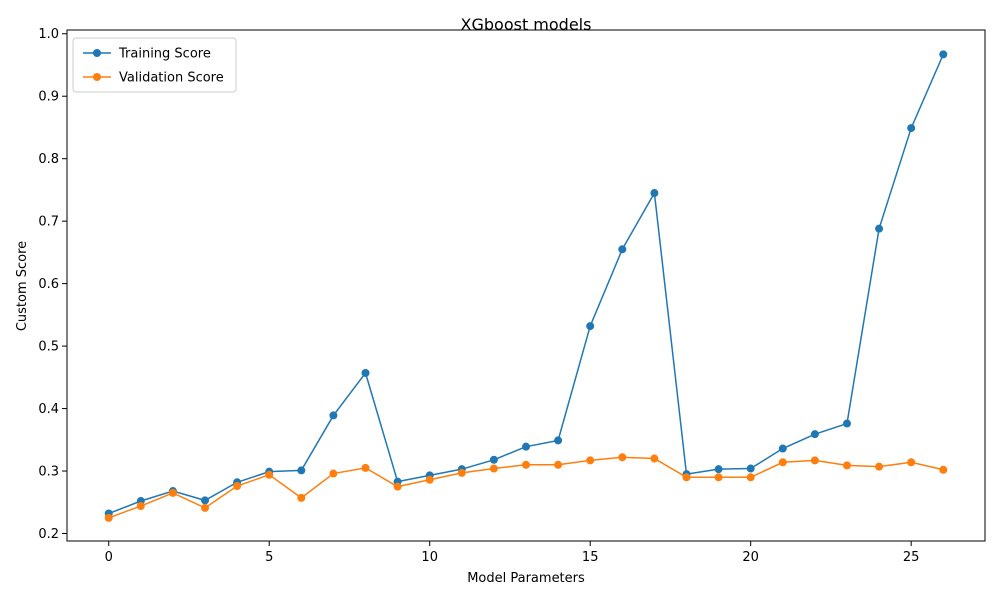 The height and width of the screenshot is (600, 1000). What do you see at coordinates (109, 557) in the screenshot?
I see `x-tick-label: 0` at bounding box center [109, 557].